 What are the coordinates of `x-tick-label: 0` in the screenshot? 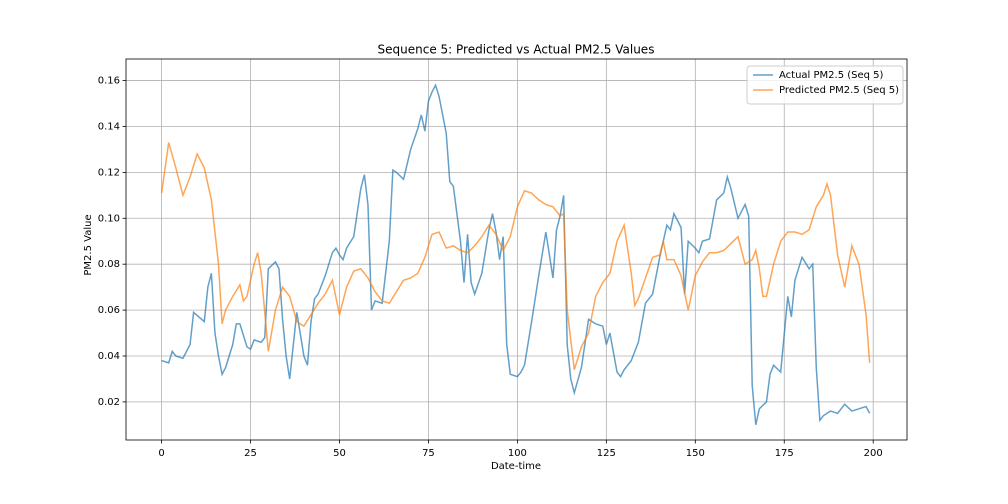 It's located at (161, 453).